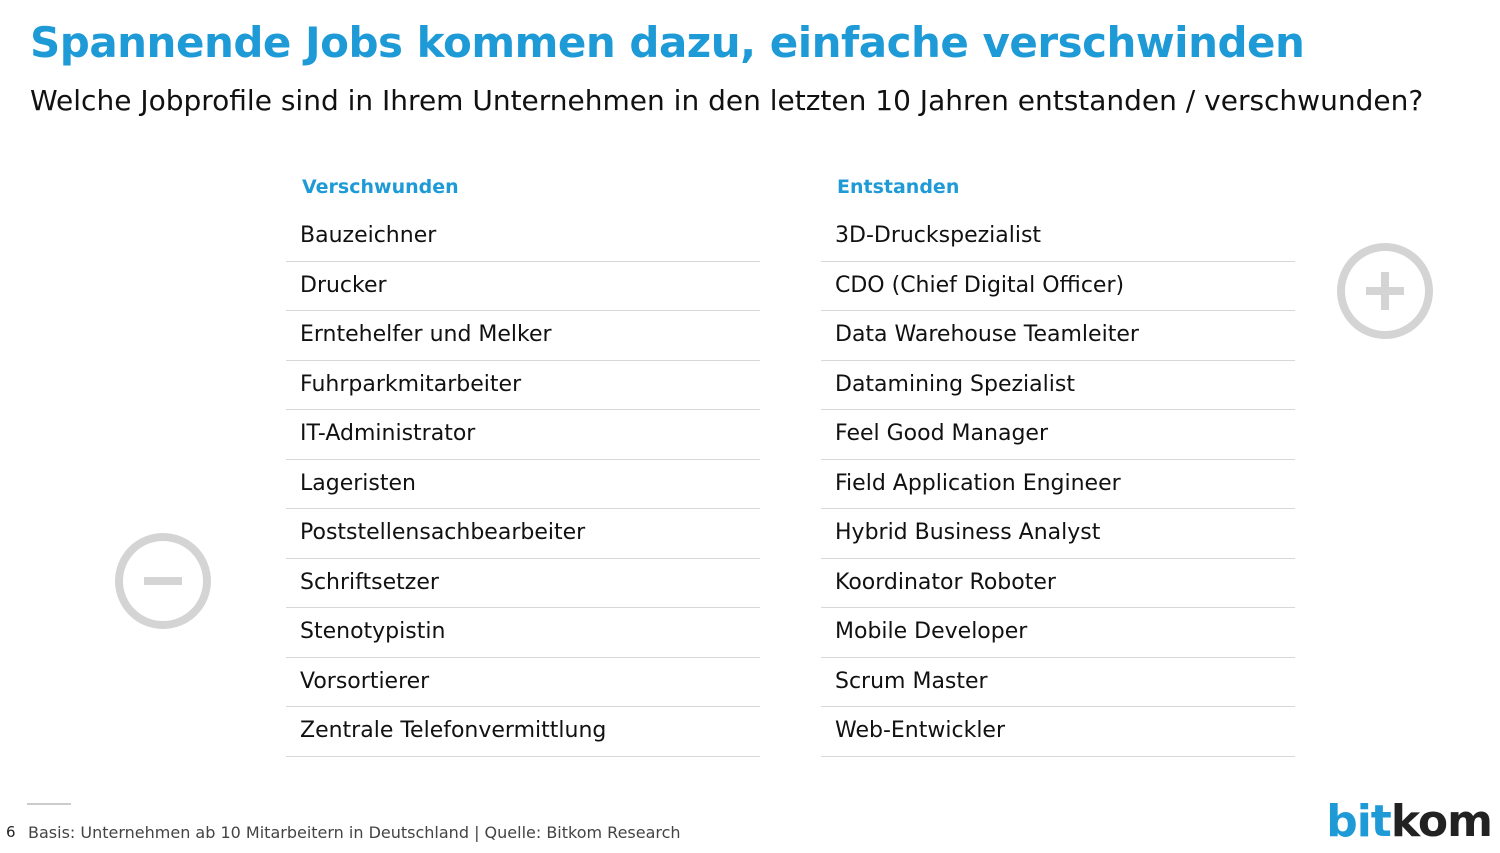  Describe the element at coordinates (1058, 583) in the screenshot. I see `job-item: Koordinator Roboter` at that location.